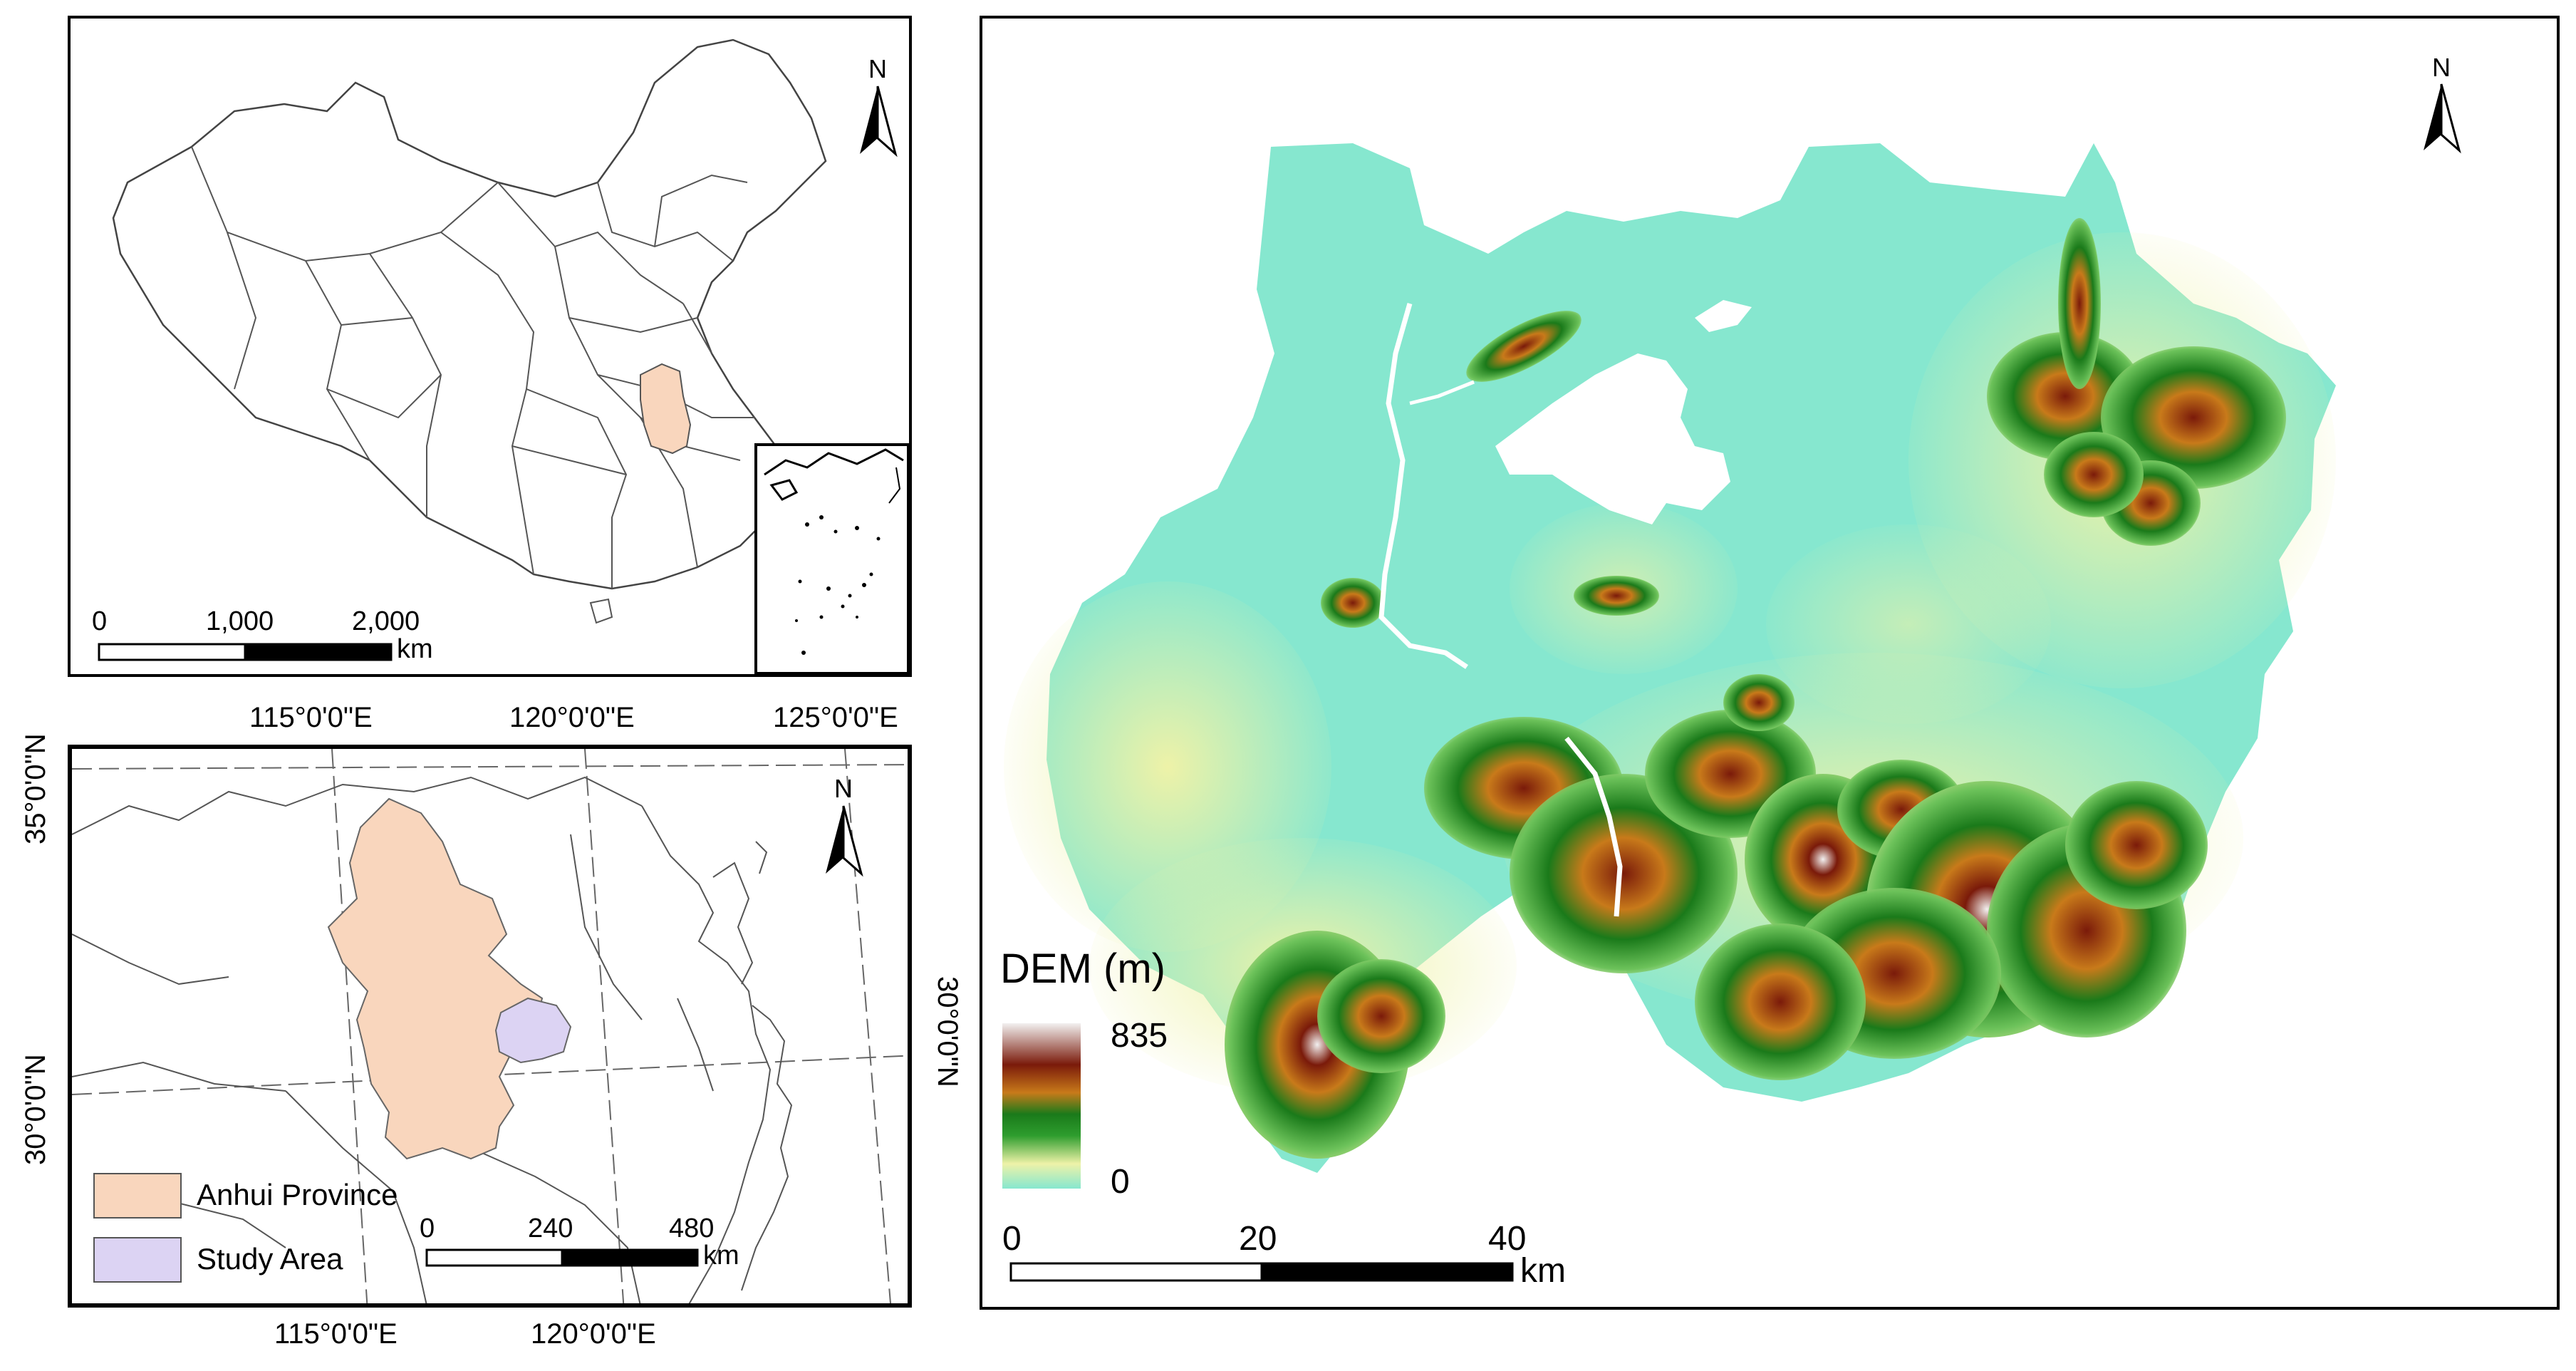 Image resolution: width=2576 pixels, height=1371 pixels. I want to click on anhui-top-lon-125: 125°0'0"E, so click(836, 717).